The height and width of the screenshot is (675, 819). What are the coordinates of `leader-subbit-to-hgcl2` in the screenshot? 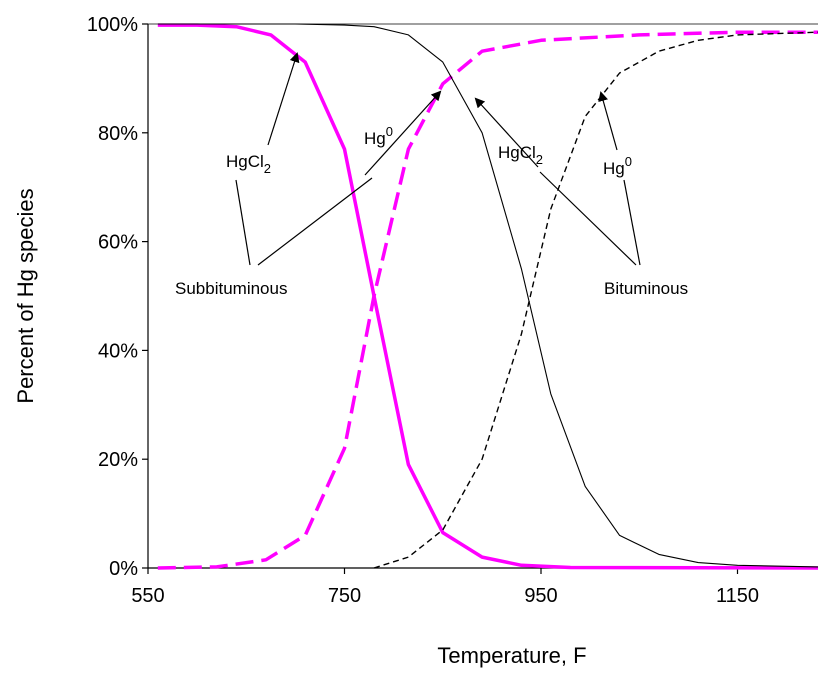 It's located at (243, 222).